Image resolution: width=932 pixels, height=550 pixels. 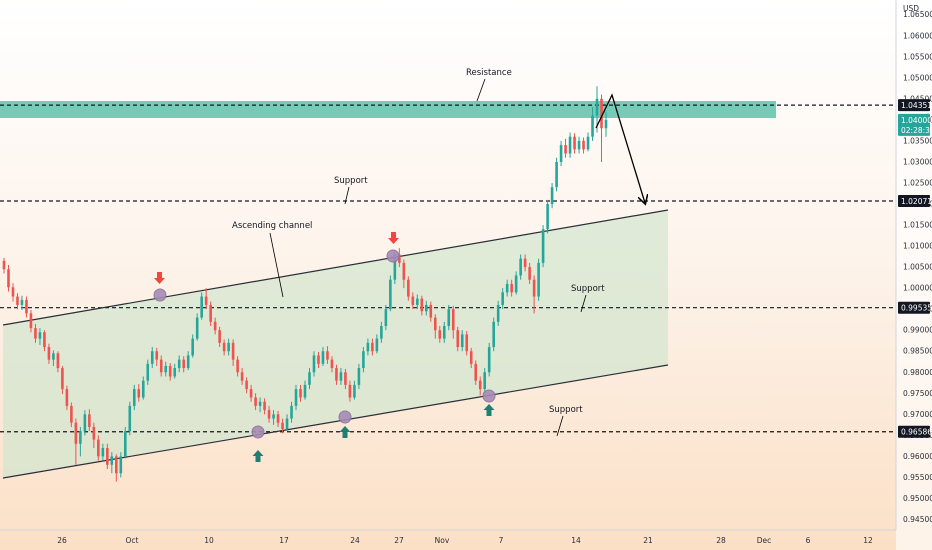 I want to click on level-price-label: 0.96586, so click(x=916, y=432).